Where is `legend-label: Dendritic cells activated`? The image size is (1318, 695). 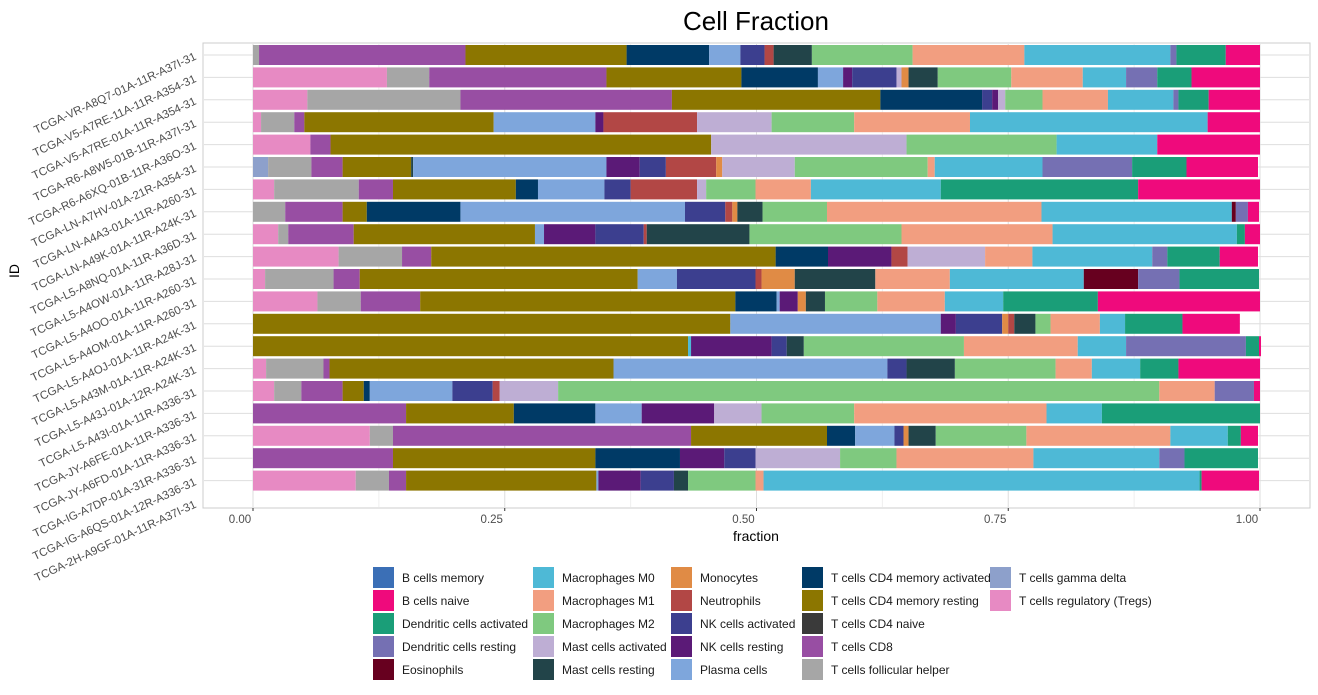 legend-label: Dendritic cells activated is located at coordinates (465, 624).